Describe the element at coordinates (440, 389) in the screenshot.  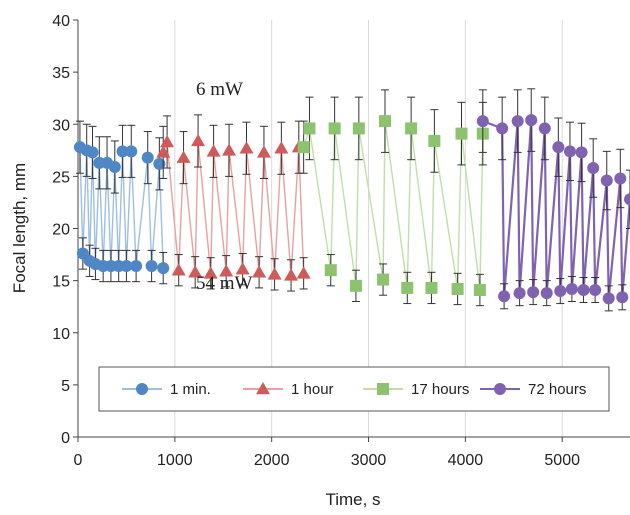
I see `legend-label: 17 hours` at that location.